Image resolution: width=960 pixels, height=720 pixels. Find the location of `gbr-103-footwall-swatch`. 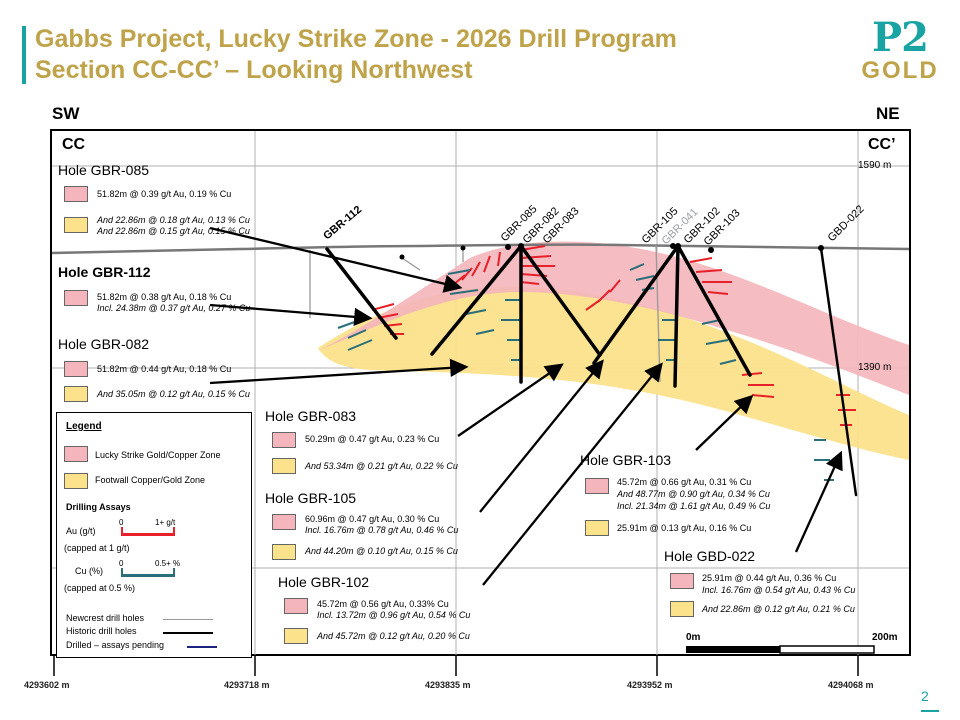

gbr-103-footwall-swatch is located at coordinates (597, 528).